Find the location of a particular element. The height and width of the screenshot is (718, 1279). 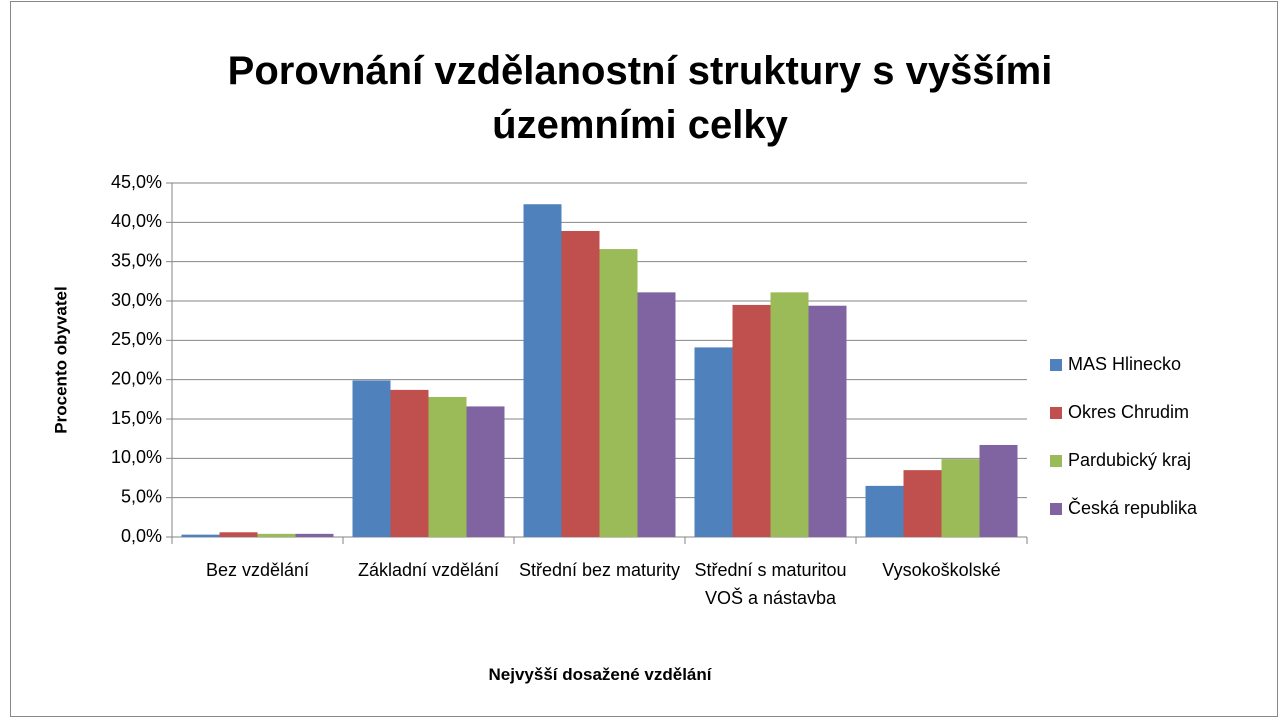

x-tick-label: Bez vzdělání is located at coordinates (257, 570).